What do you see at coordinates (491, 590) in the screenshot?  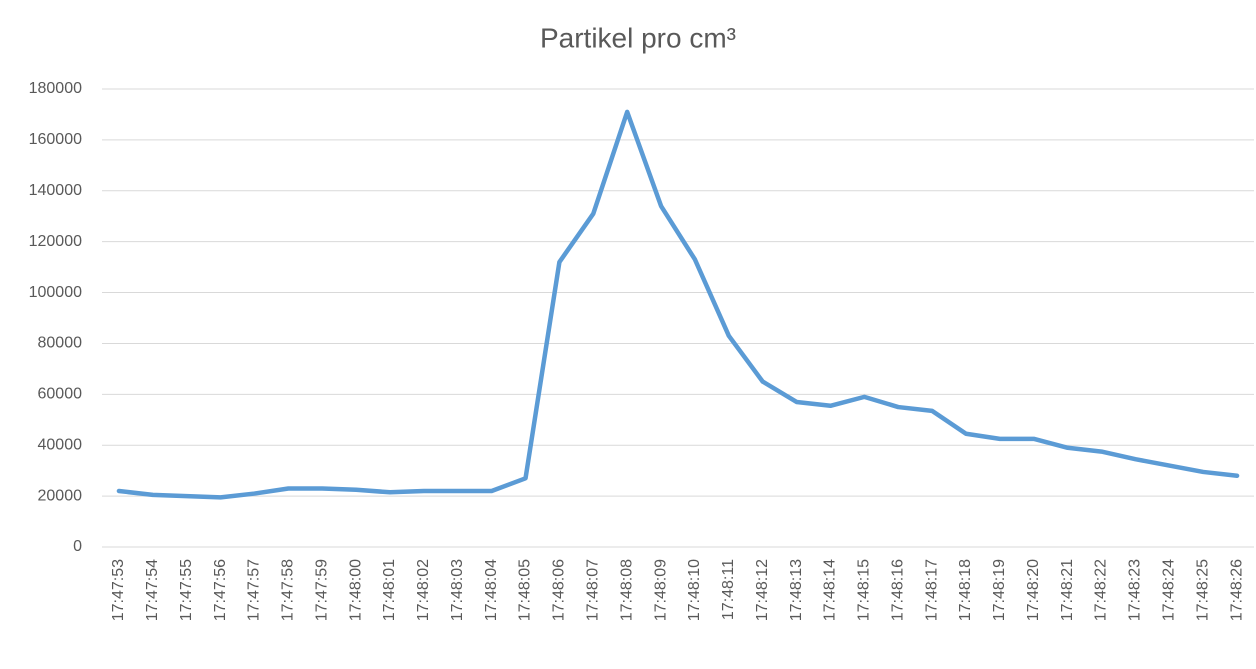 I see `x-tick-label: 17:48:04` at bounding box center [491, 590].